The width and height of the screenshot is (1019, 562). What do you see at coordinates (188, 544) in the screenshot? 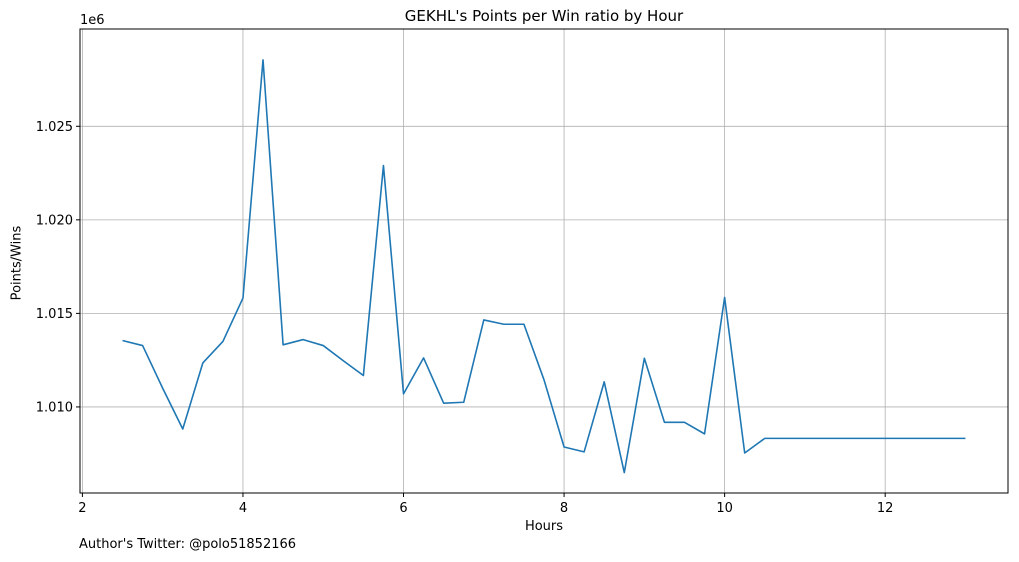
I see `author-twitter-footer: Author's Twitter: @polo51852166` at bounding box center [188, 544].